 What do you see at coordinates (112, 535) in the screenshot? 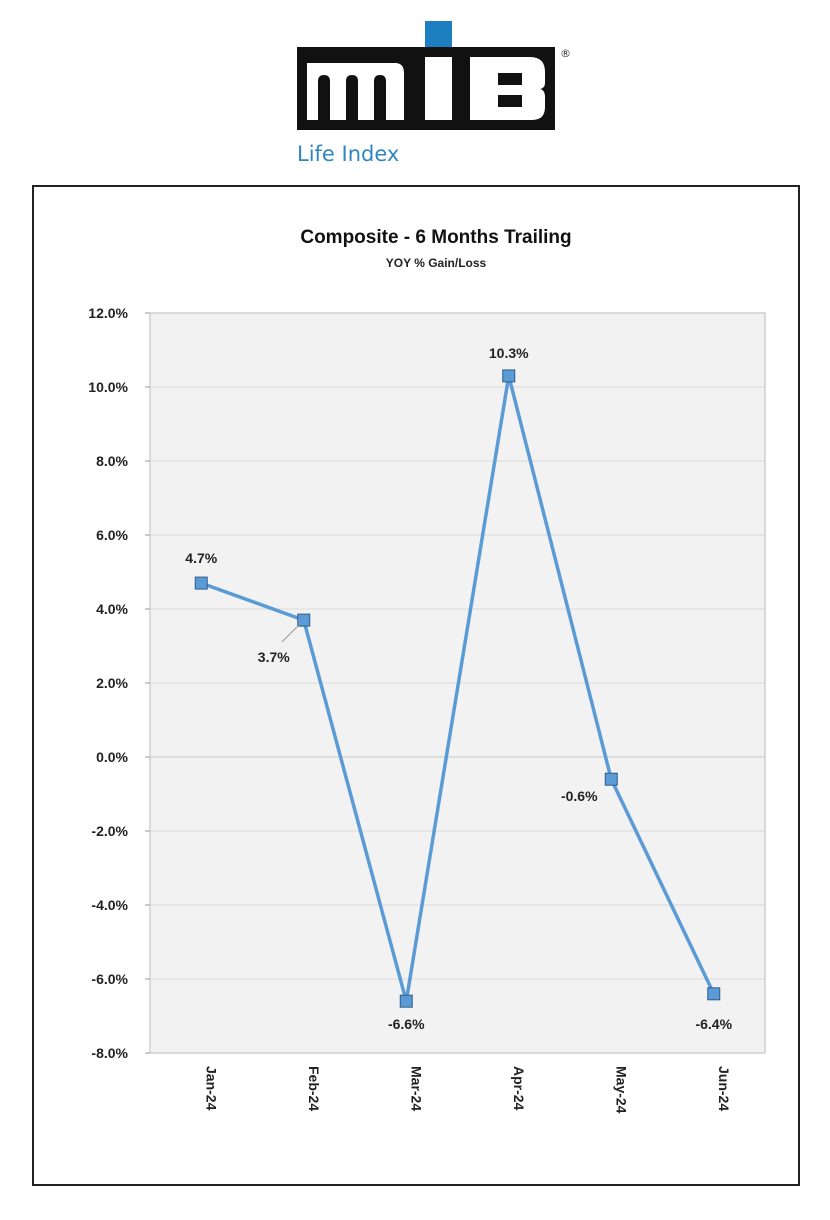
I see `y-tick-label: 6.0%` at bounding box center [112, 535].